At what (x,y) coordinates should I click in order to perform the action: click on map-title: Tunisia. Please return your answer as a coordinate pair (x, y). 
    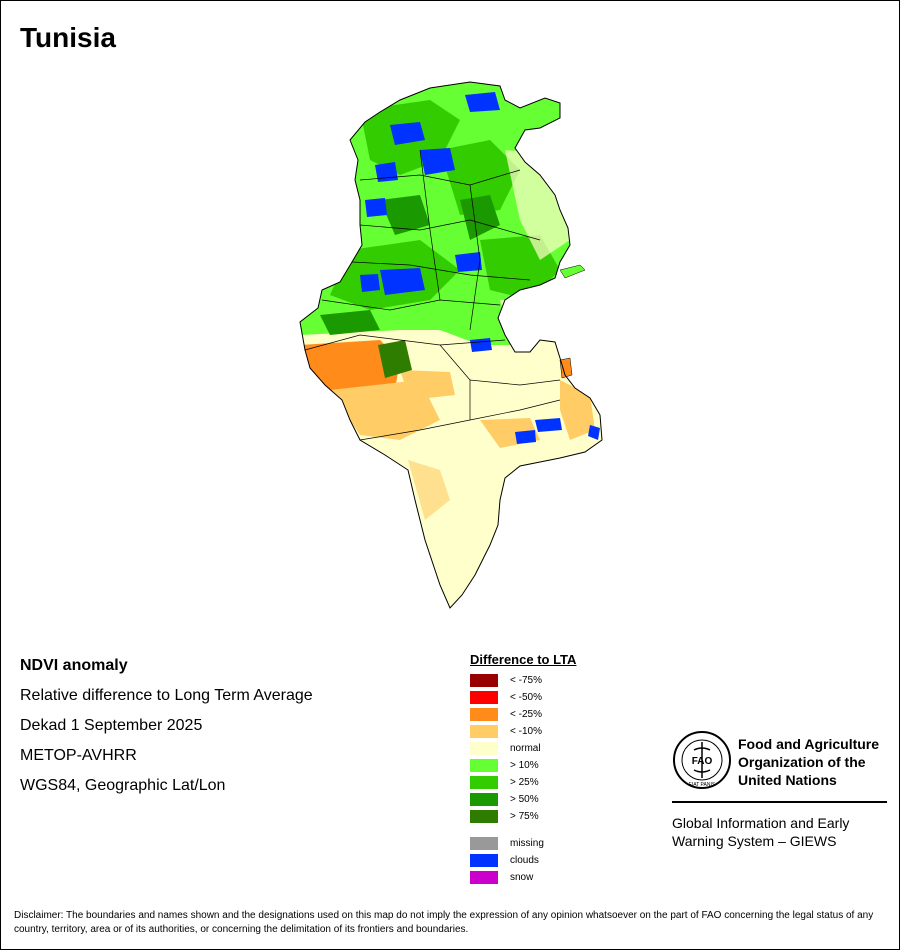
    Looking at the image, I should click on (68, 37).